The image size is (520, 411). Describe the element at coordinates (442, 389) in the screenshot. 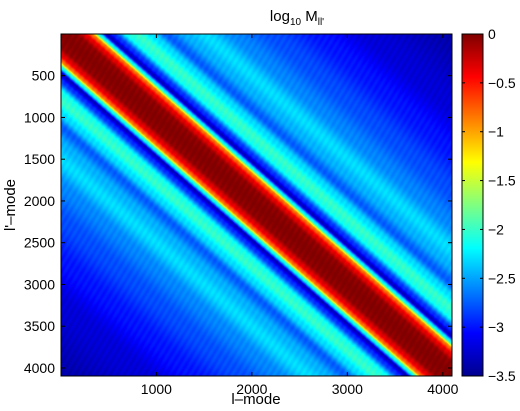

I see `x-tick-label: 4000` at that location.